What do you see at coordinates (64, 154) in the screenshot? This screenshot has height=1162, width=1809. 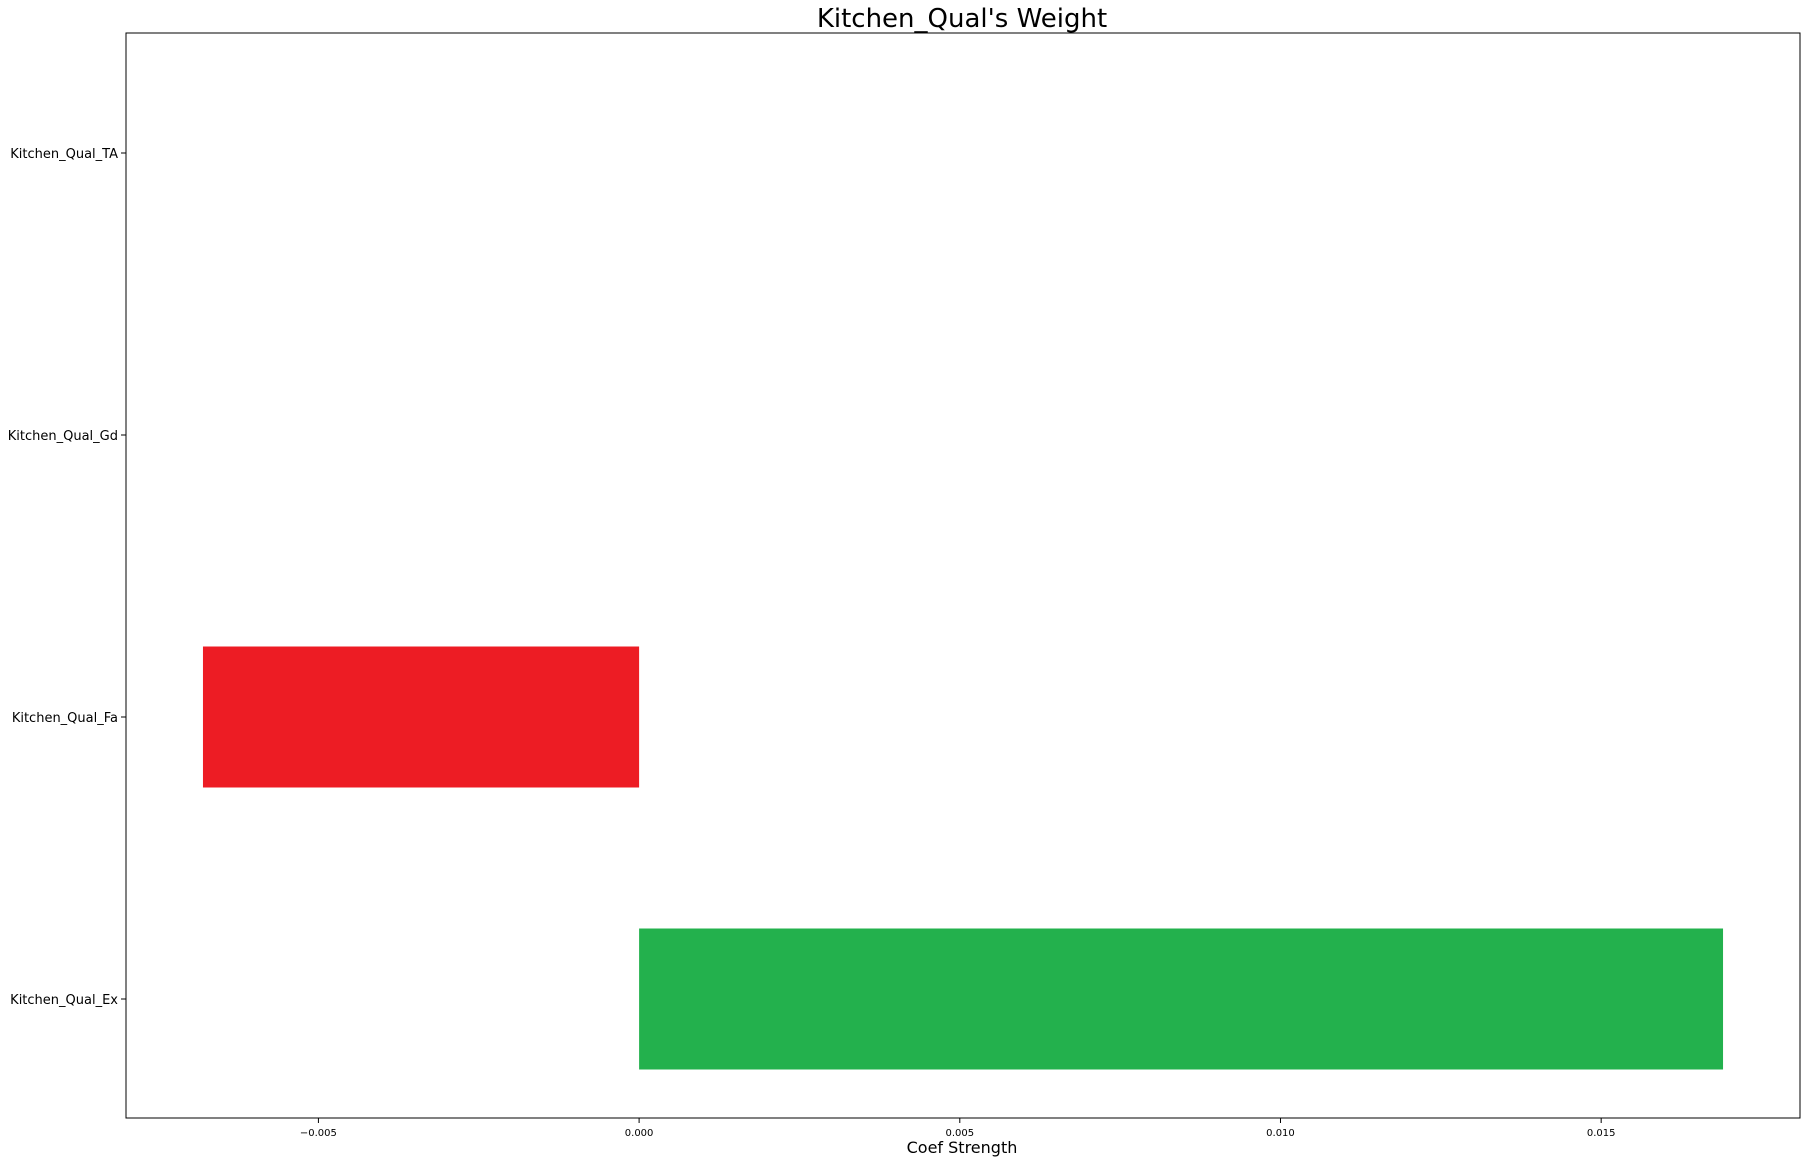 I see `y-tick-label: Kitchen_Qual_TA` at bounding box center [64, 154].